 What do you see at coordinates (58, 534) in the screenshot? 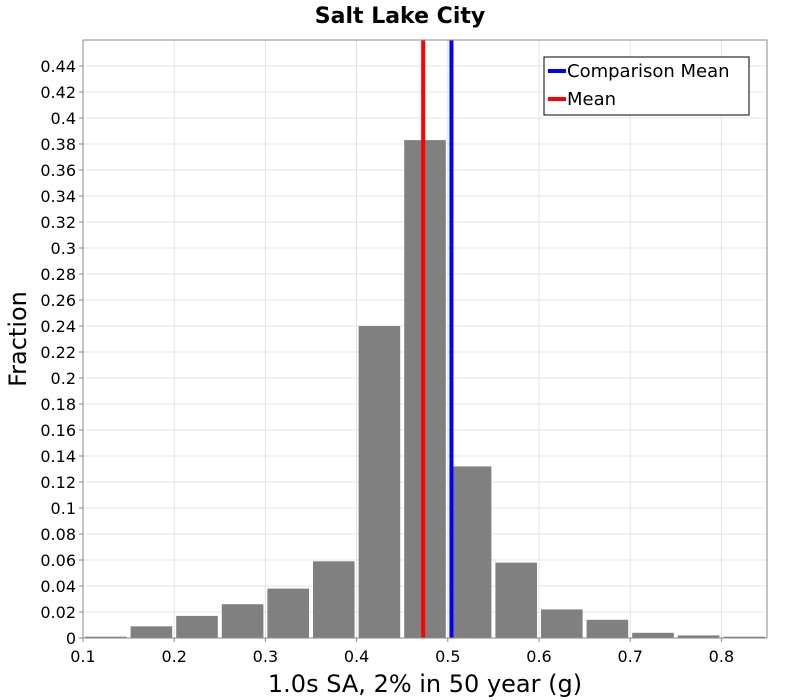
I see `y-tick-label: 0.08` at bounding box center [58, 534].